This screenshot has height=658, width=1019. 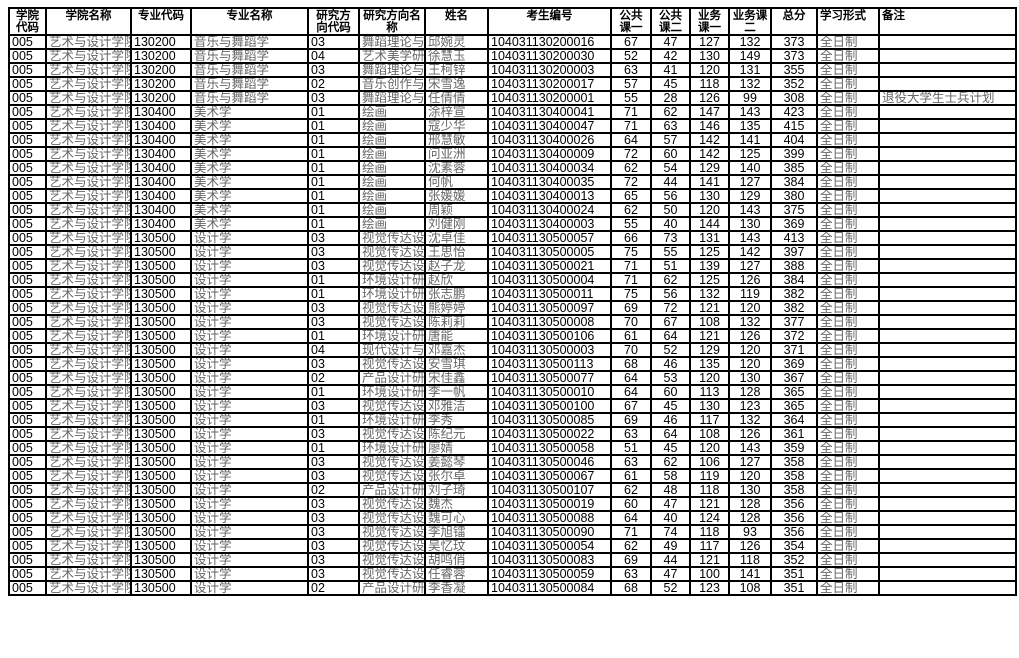 I want to click on cell-major-code: 130200, so click(x=161, y=84).